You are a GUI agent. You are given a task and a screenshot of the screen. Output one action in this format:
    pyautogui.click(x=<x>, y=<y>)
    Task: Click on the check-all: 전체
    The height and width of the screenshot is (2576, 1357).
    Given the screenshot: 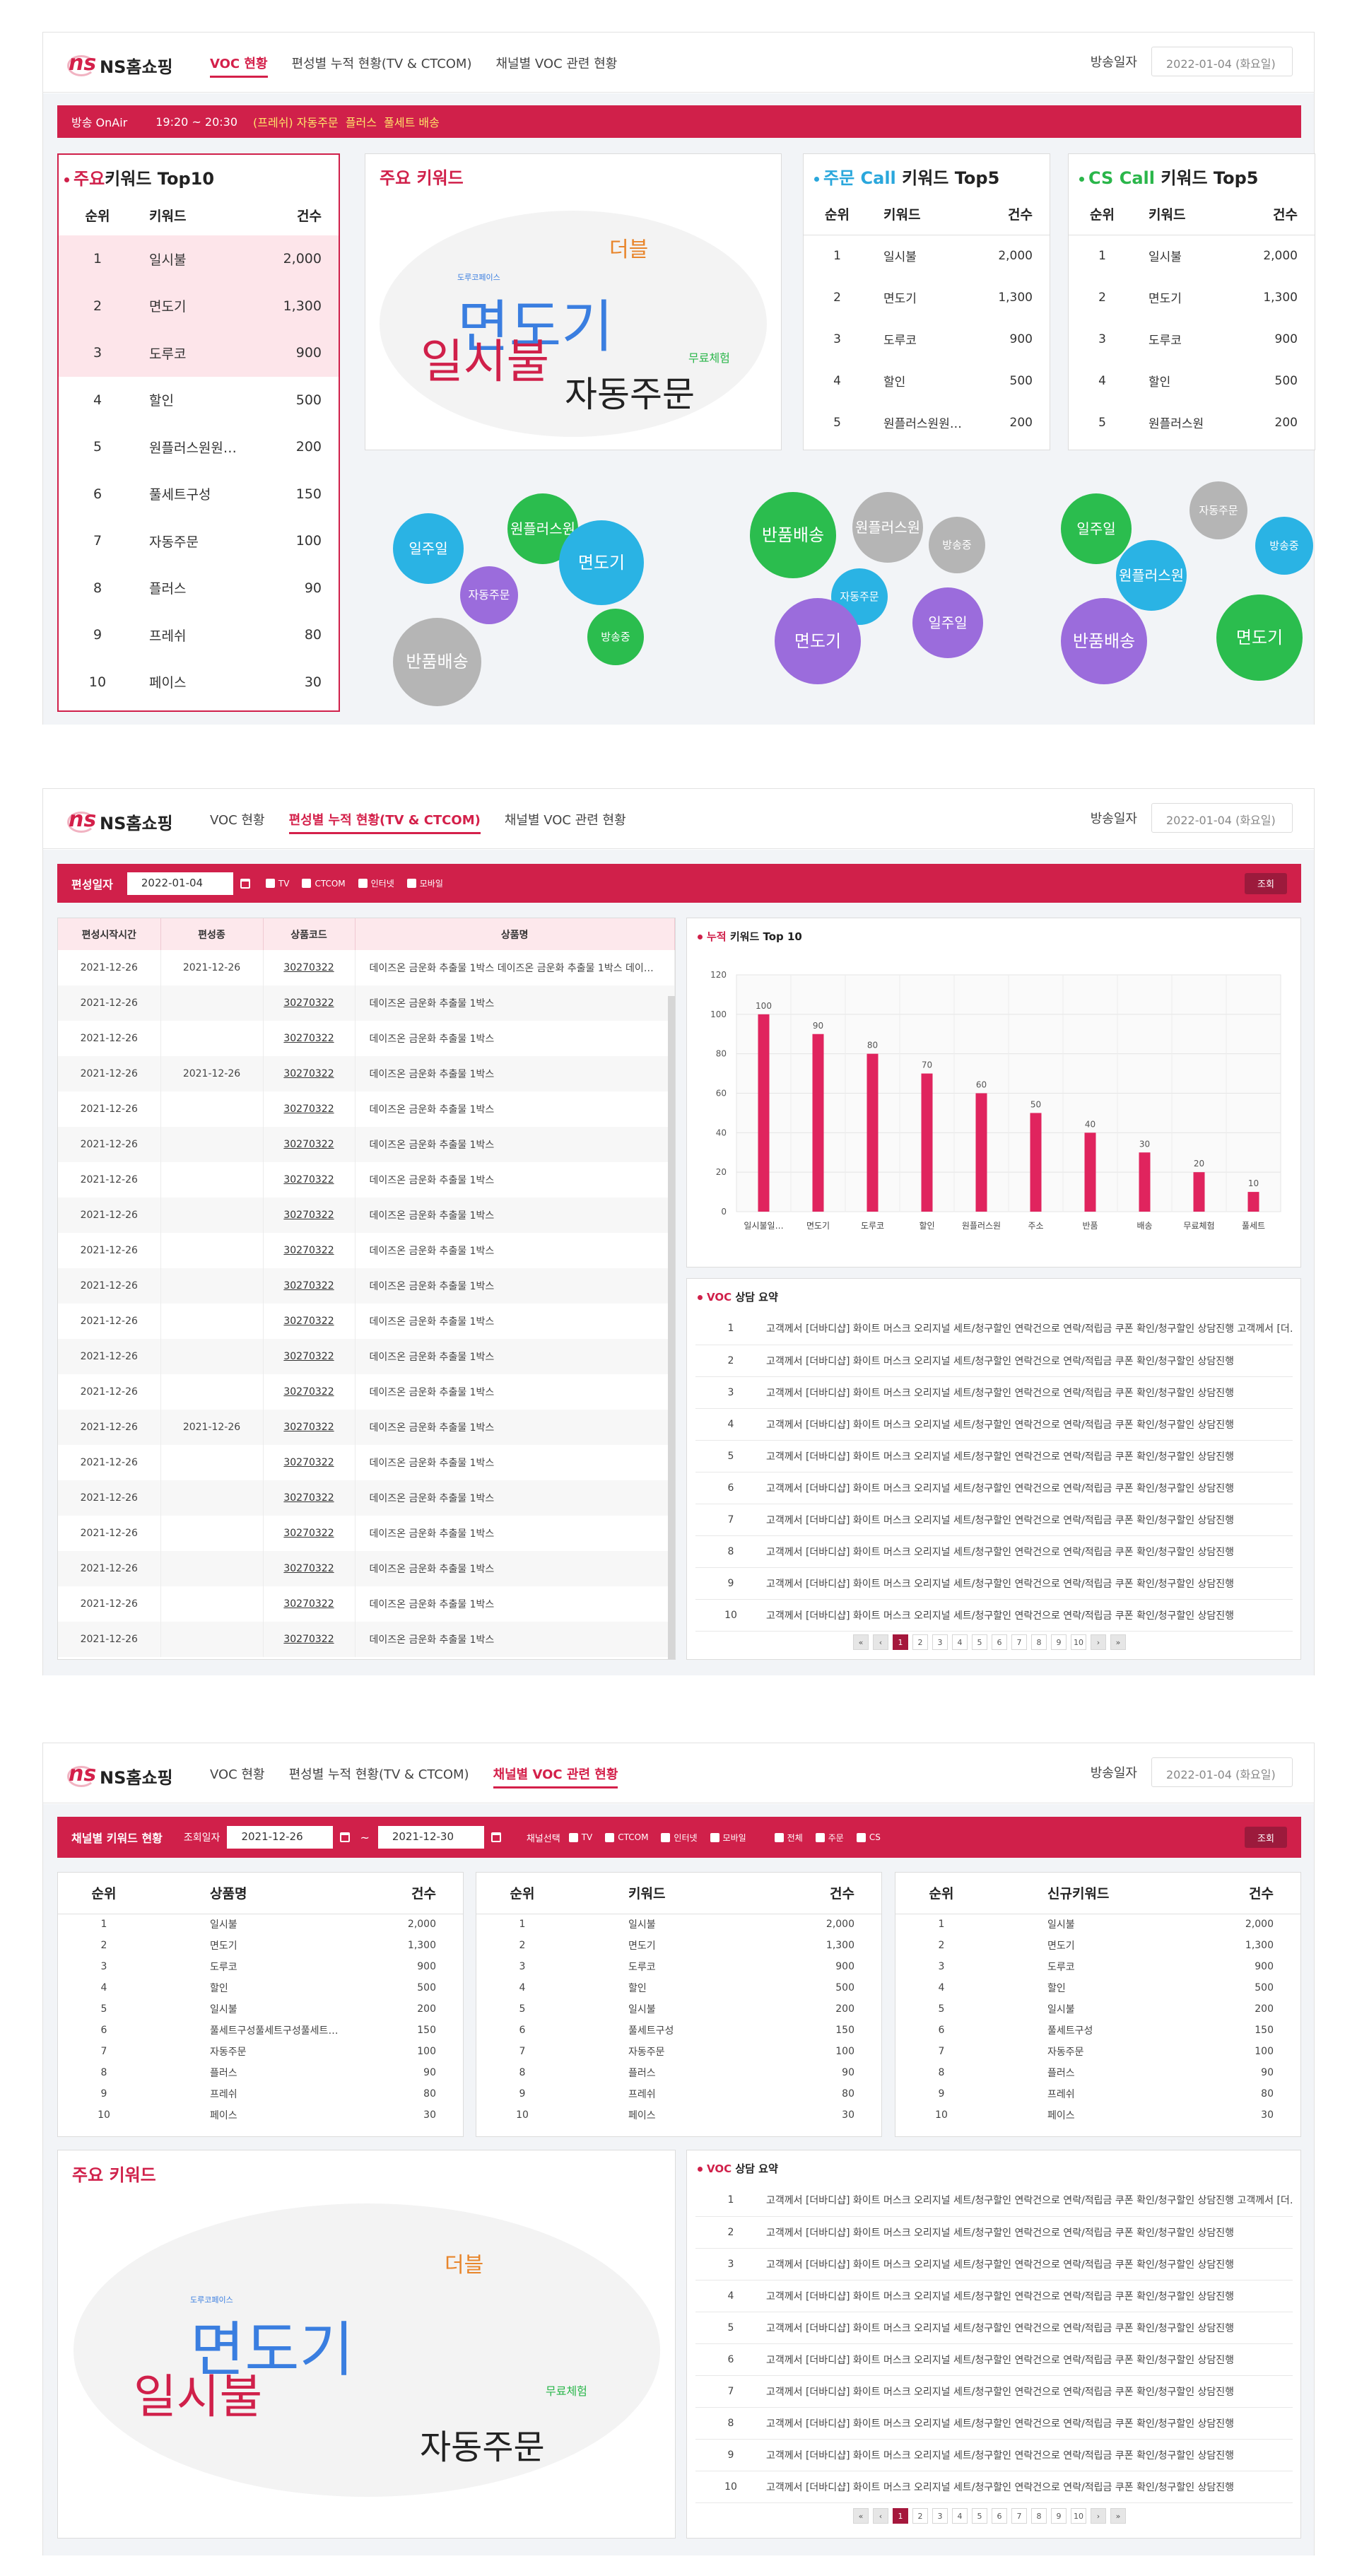 What is the action you would take?
    pyautogui.click(x=788, y=1838)
    